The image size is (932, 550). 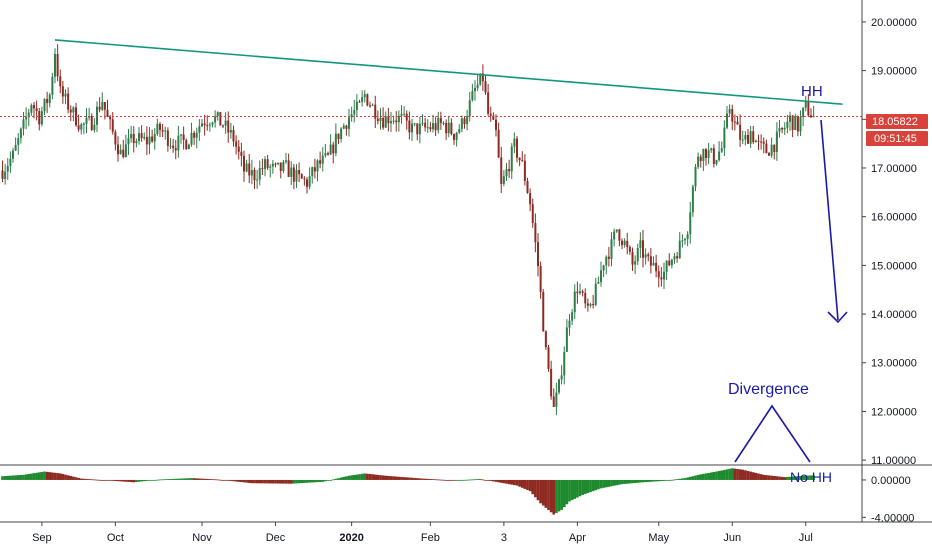 I want to click on time-tick-label: Apr, so click(x=577, y=538).